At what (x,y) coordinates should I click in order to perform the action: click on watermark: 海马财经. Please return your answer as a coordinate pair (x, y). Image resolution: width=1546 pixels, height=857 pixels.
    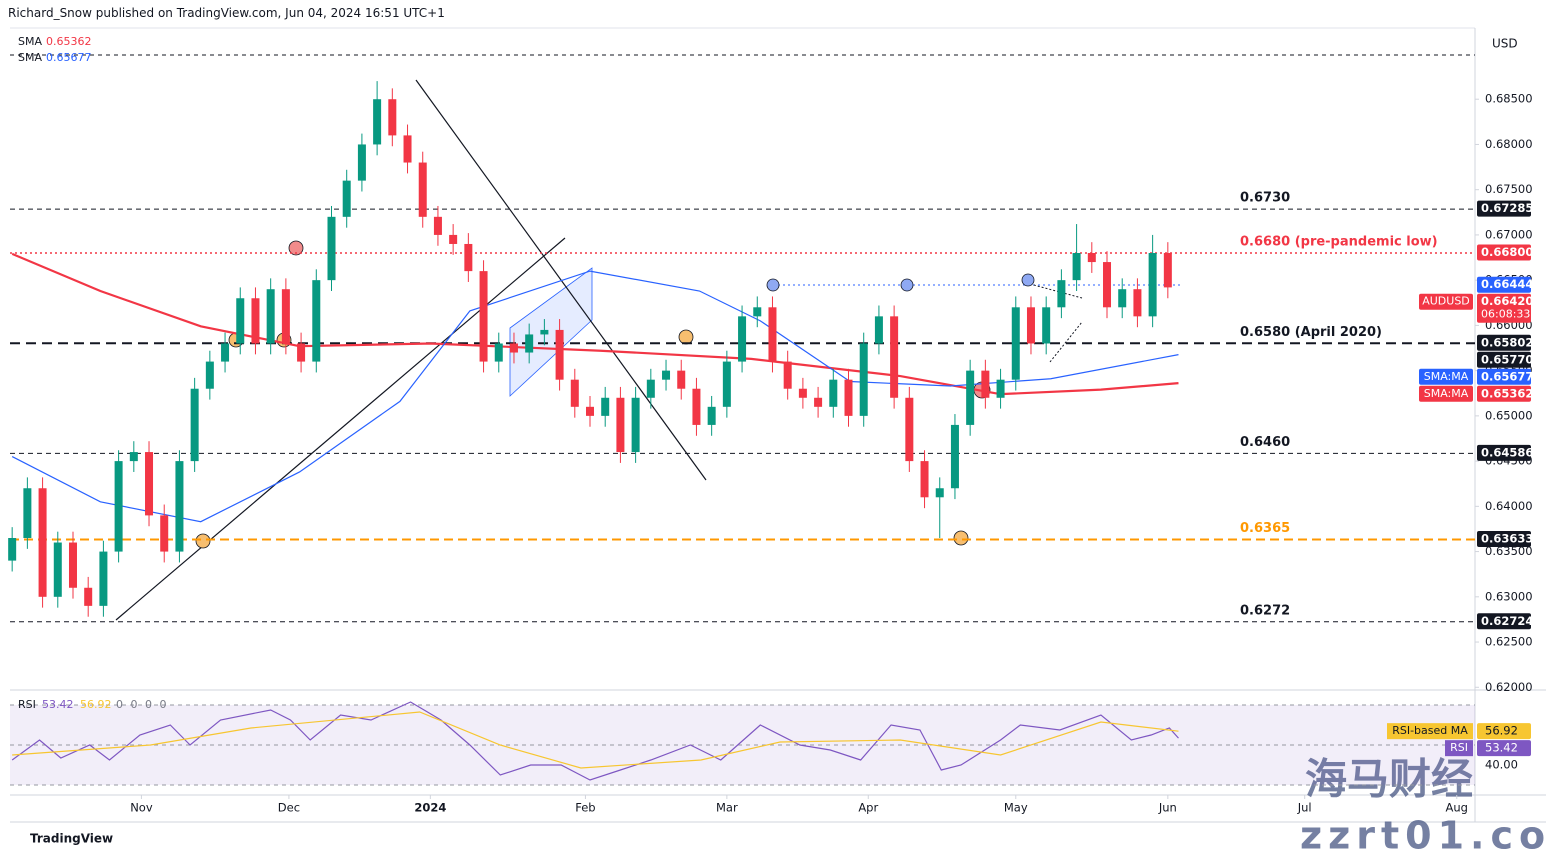
    Looking at the image, I should click on (1389, 779).